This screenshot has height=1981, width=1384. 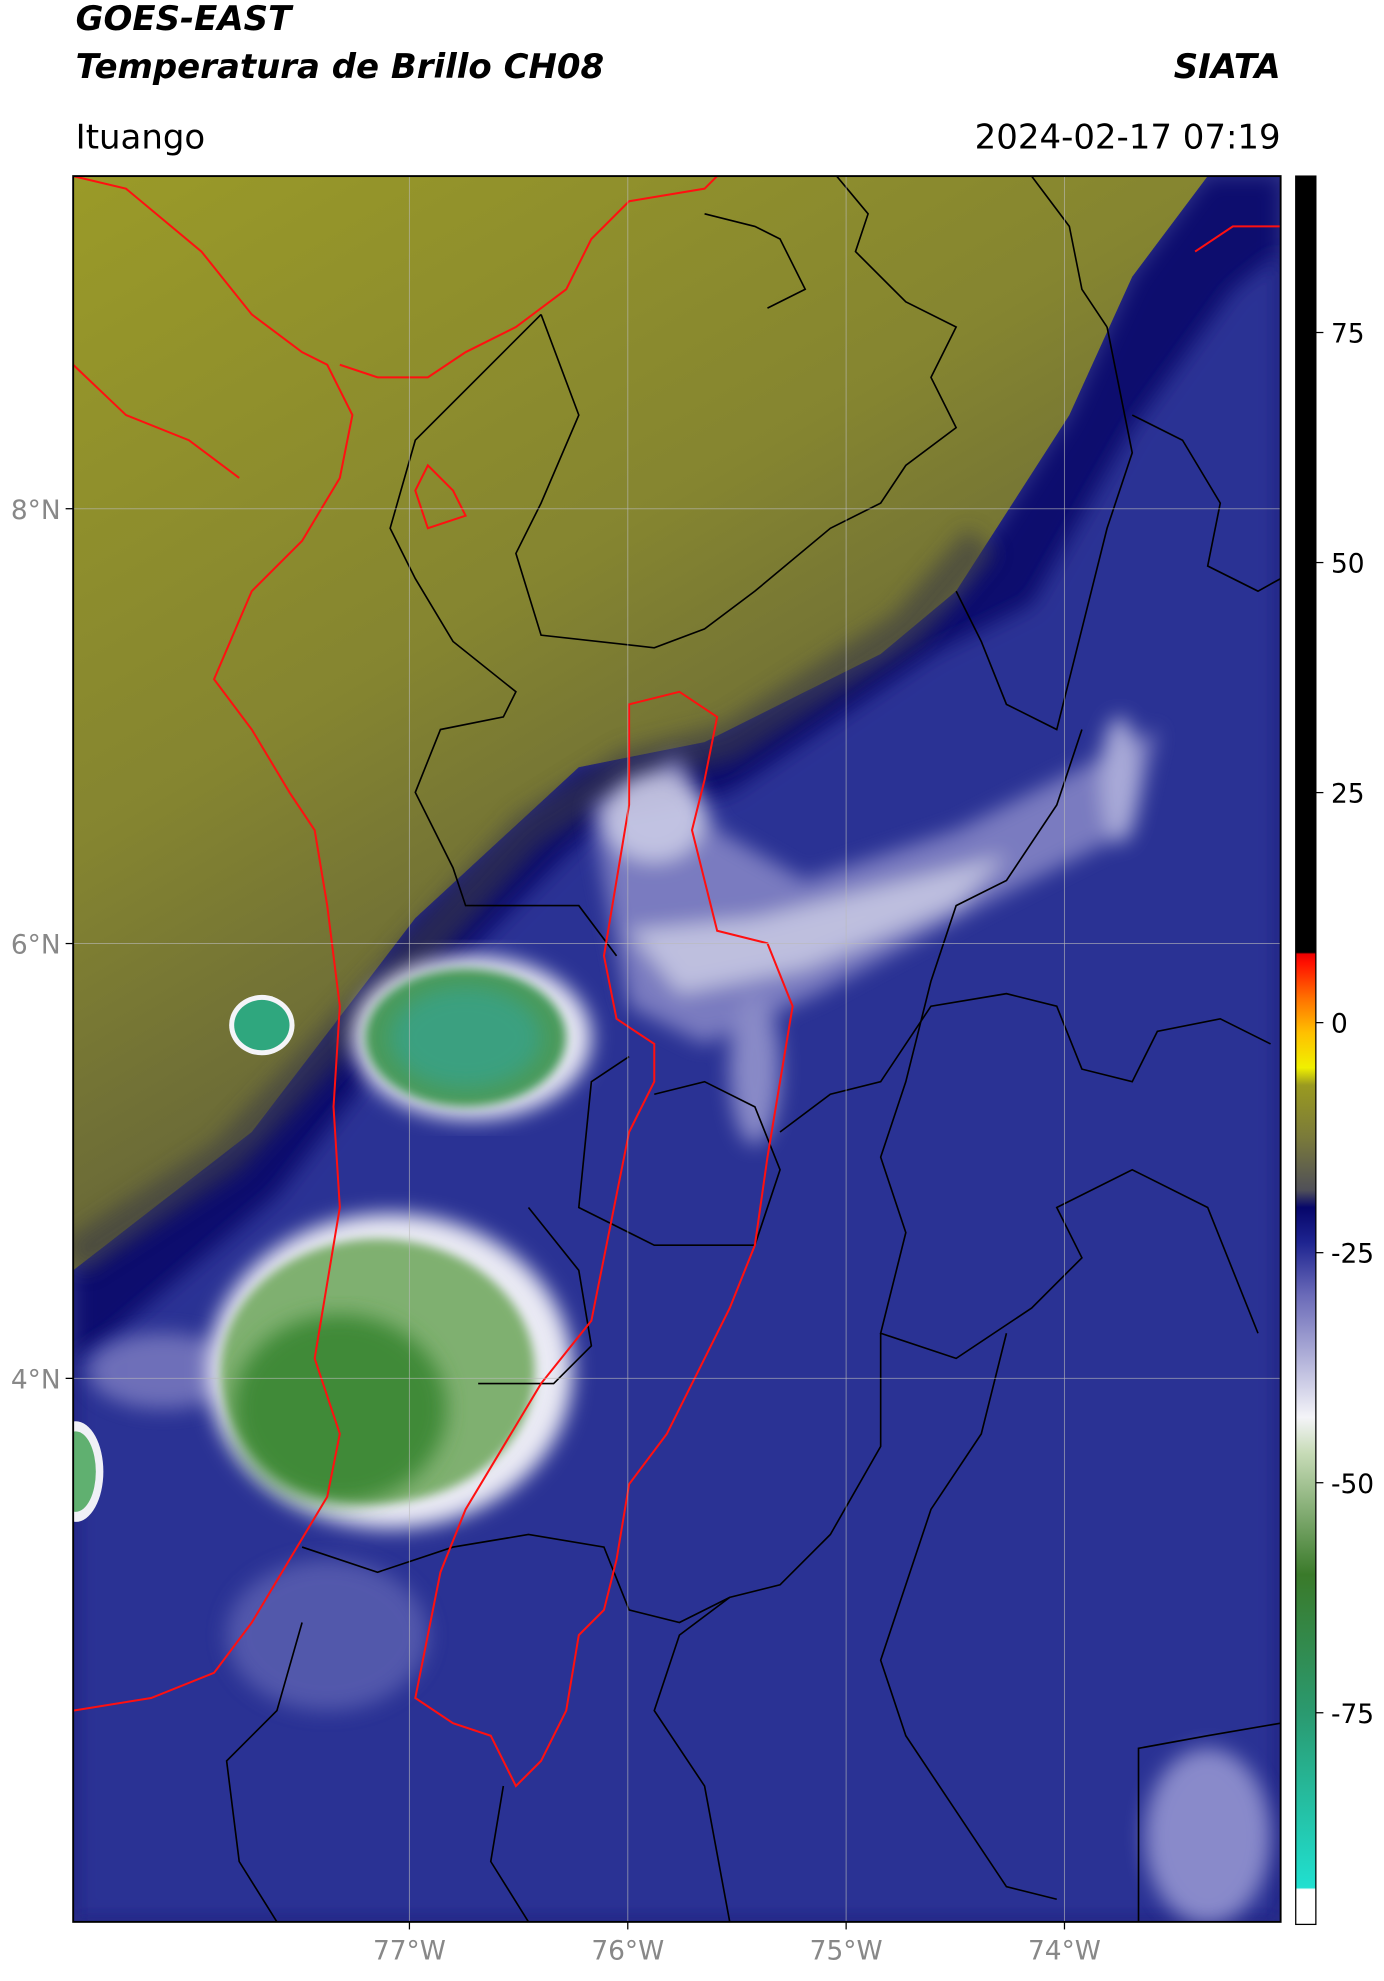 What do you see at coordinates (1227, 67) in the screenshot?
I see `brand: SIATA` at bounding box center [1227, 67].